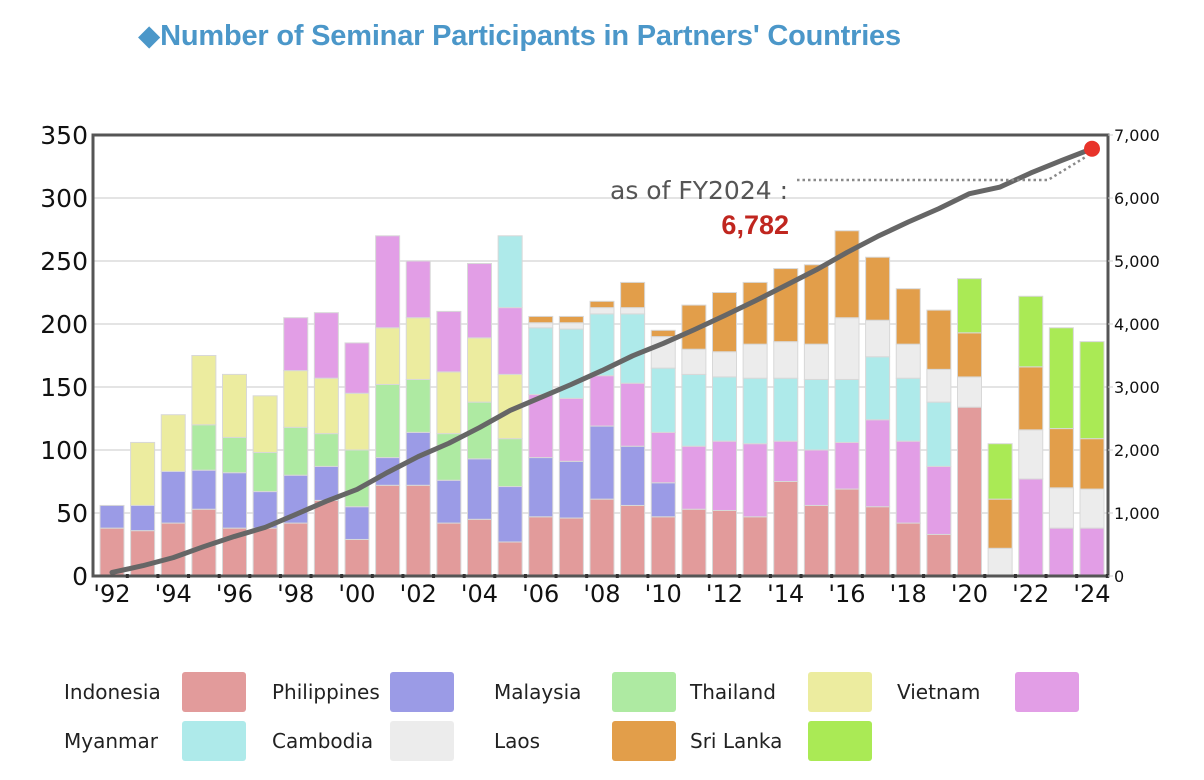  Describe the element at coordinates (64, 198) in the screenshot. I see `y-tick-label: 300` at that location.